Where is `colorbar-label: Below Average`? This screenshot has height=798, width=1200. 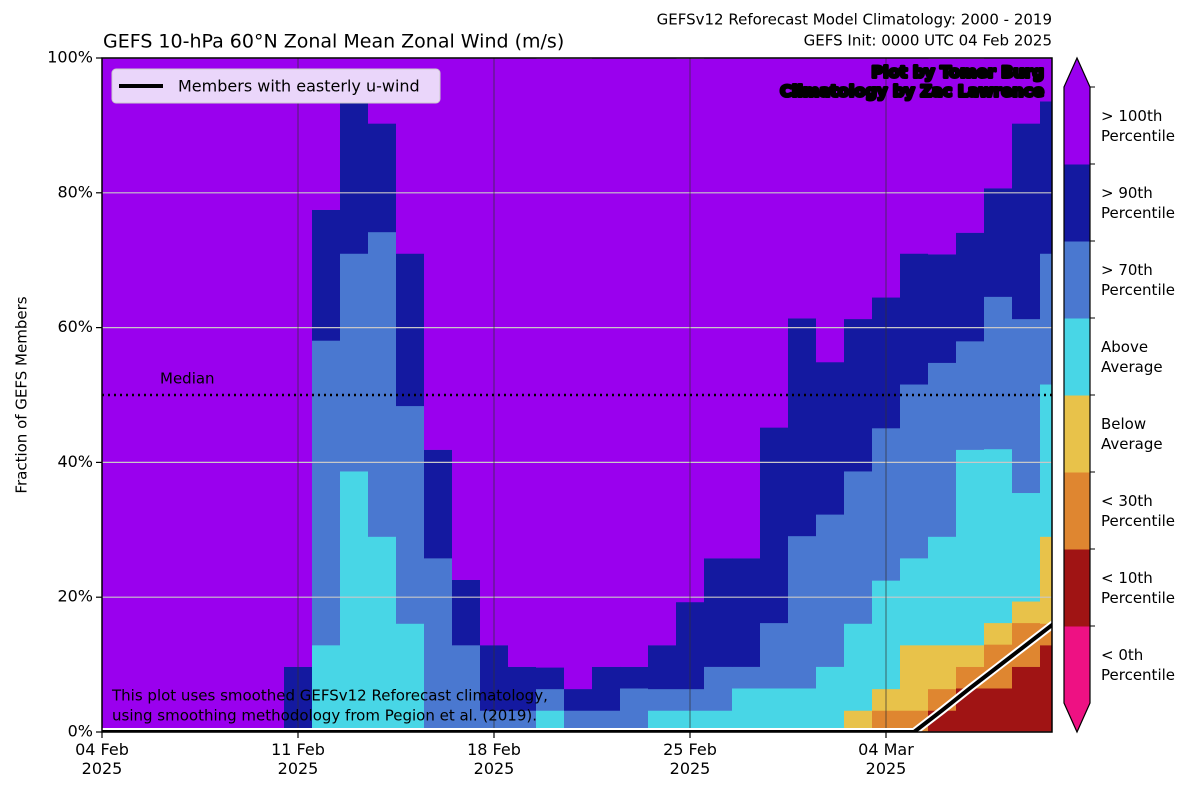
colorbar-label: Below Average is located at coordinates (1132, 433).